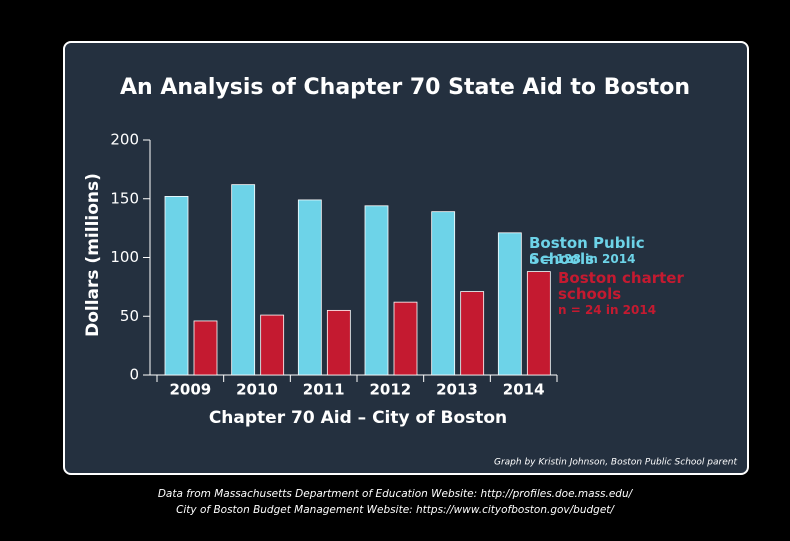 This screenshot has width=790, height=541. What do you see at coordinates (124, 257) in the screenshot?
I see `y-tick-label: 100` at bounding box center [124, 257].